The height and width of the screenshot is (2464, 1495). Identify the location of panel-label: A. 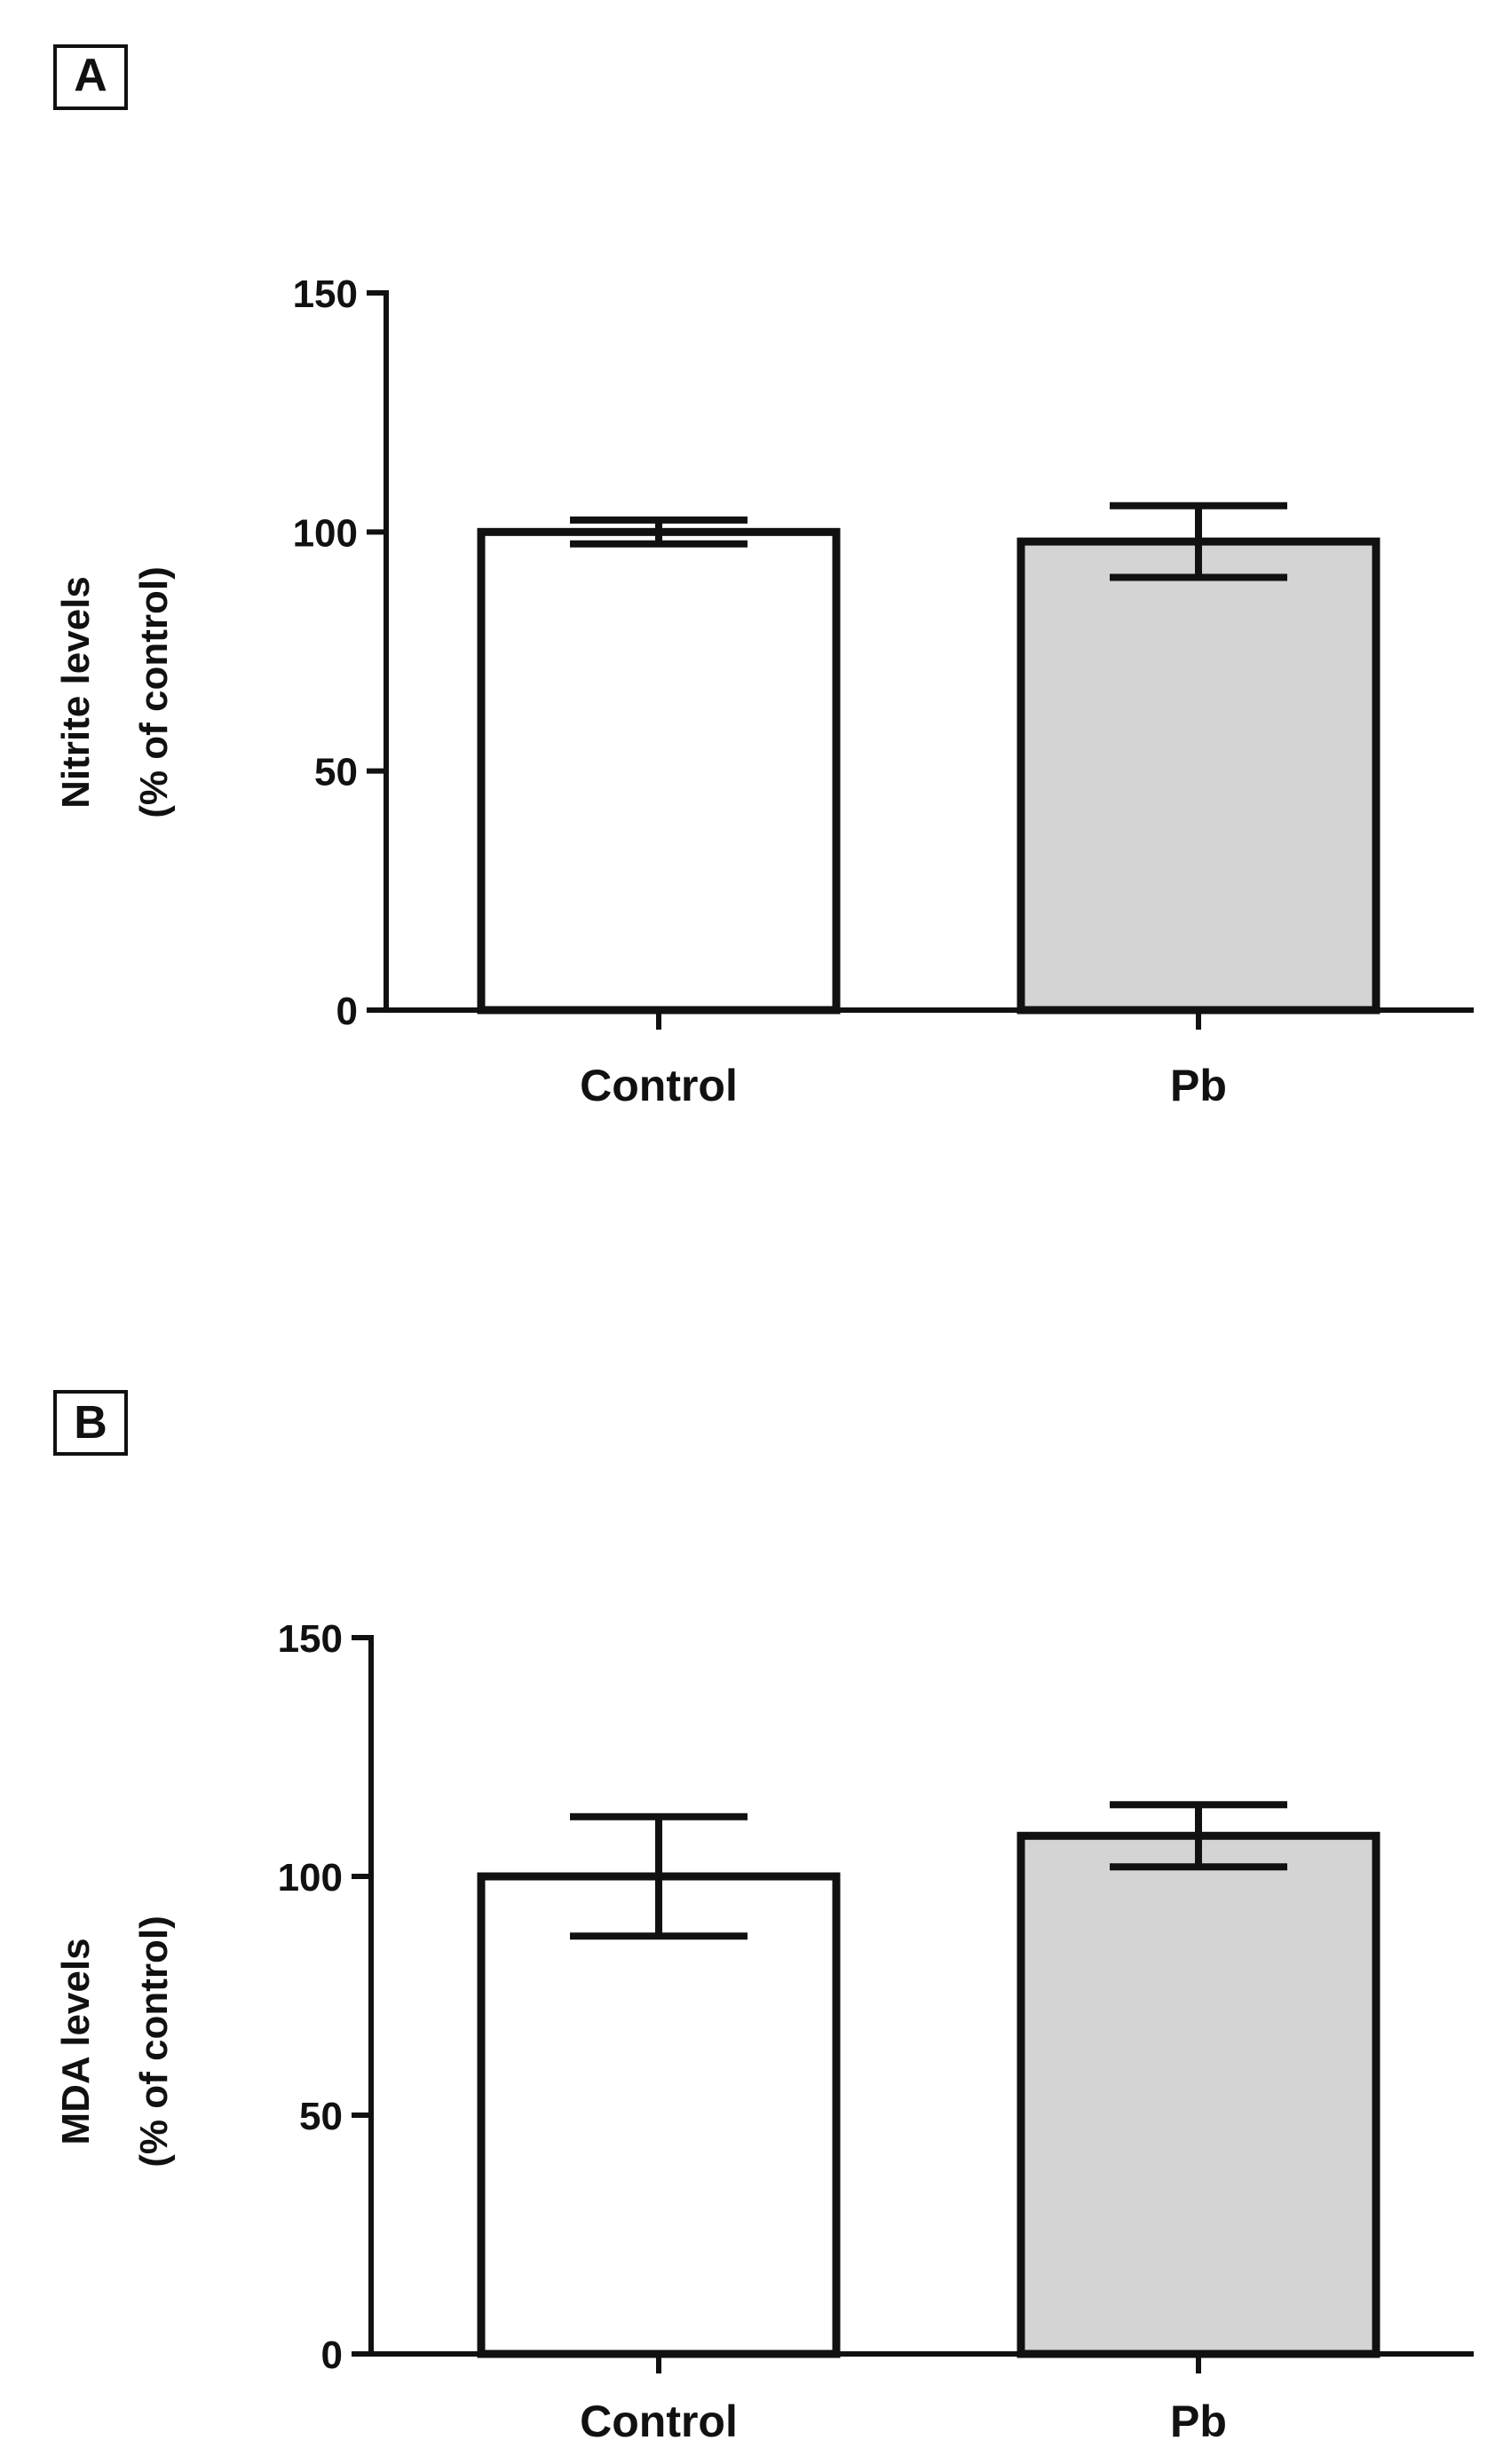
(90, 75).